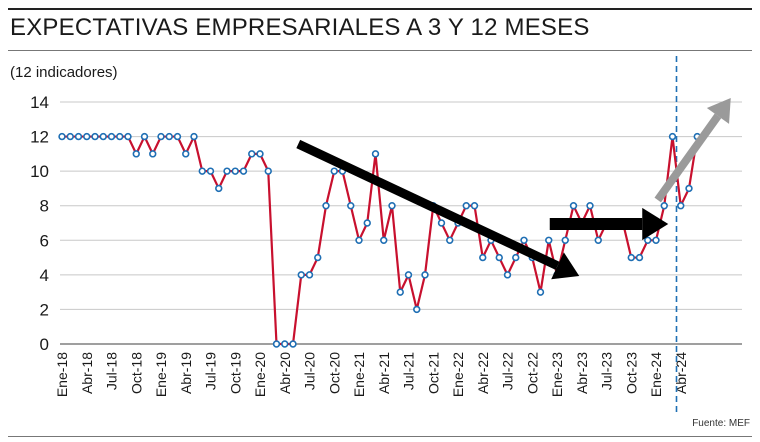 The height and width of the screenshot is (442, 760). What do you see at coordinates (87, 373) in the screenshot?
I see `x-tick-label: Abr-18` at bounding box center [87, 373].